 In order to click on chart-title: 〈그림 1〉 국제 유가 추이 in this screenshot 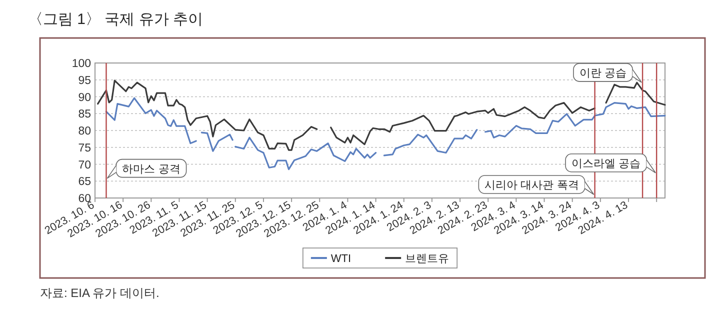, I will do `click(116, 19)`.